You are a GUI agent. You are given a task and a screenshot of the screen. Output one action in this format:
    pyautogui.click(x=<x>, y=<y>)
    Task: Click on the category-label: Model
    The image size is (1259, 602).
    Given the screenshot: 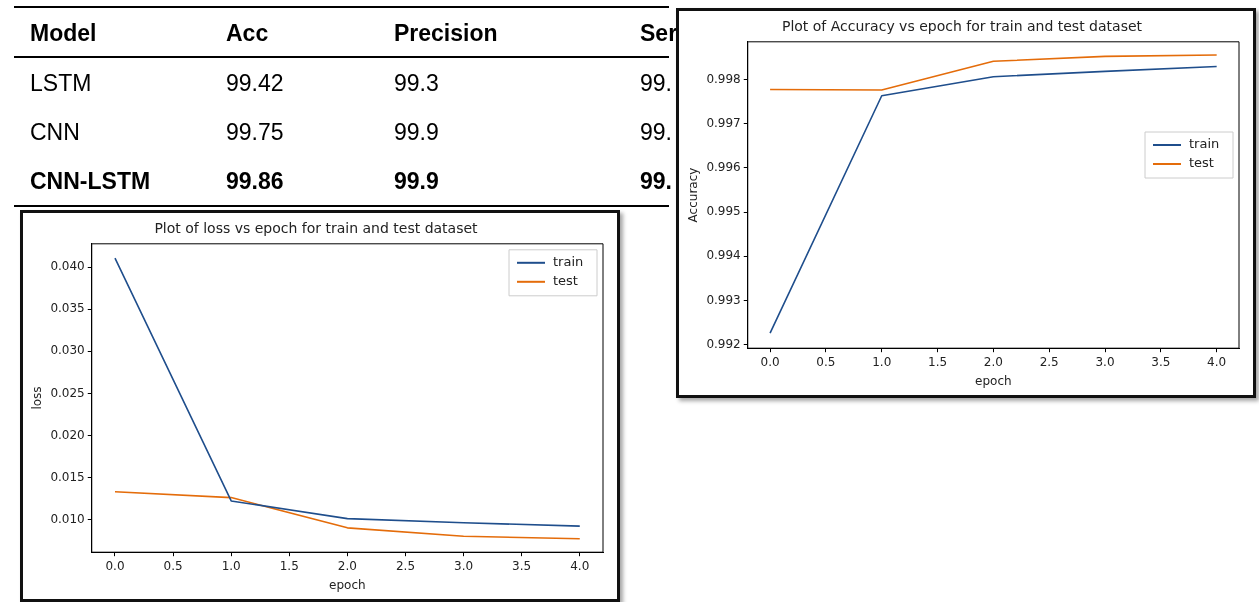 What is the action you would take?
    pyautogui.click(x=63, y=33)
    